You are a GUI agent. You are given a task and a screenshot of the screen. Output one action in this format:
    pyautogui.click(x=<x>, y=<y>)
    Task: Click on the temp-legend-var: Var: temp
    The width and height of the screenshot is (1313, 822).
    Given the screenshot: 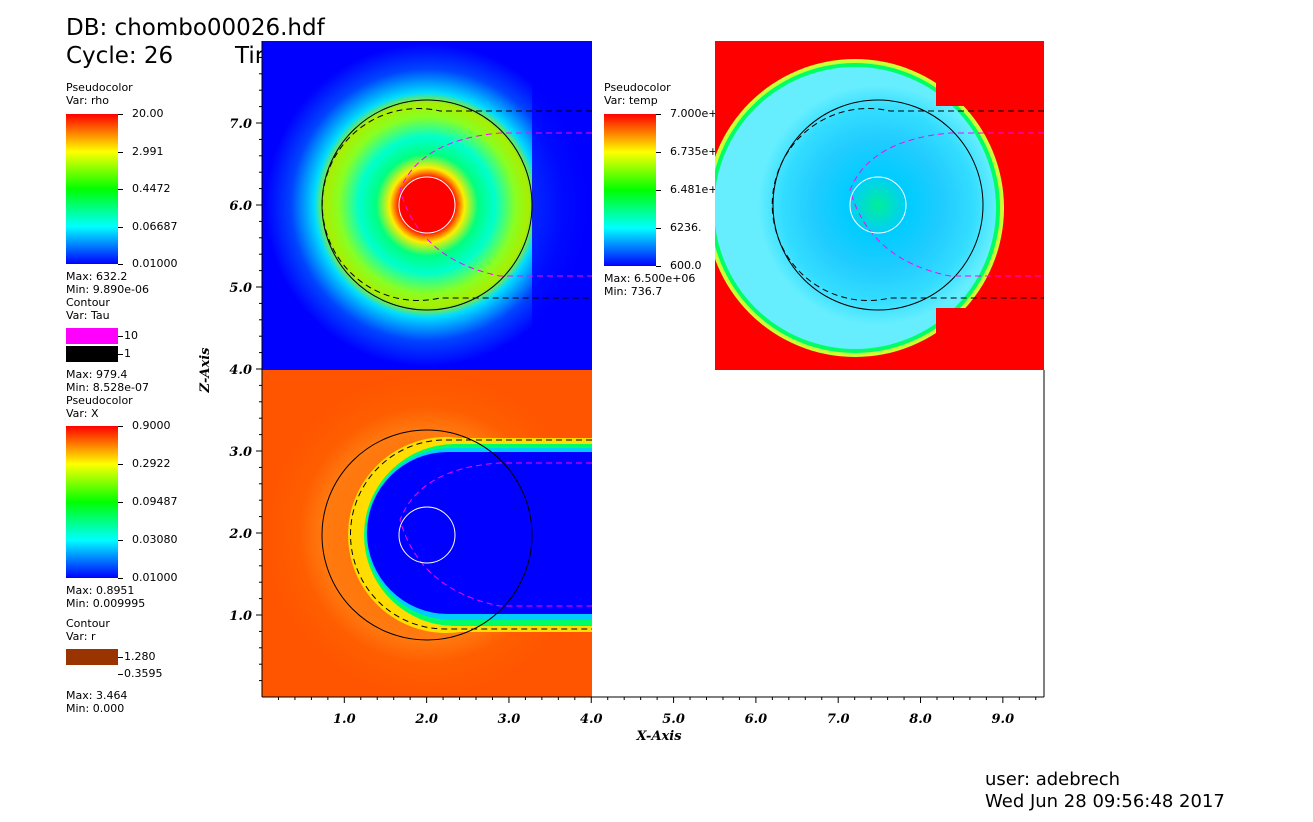 What is the action you would take?
    pyautogui.click(x=631, y=100)
    